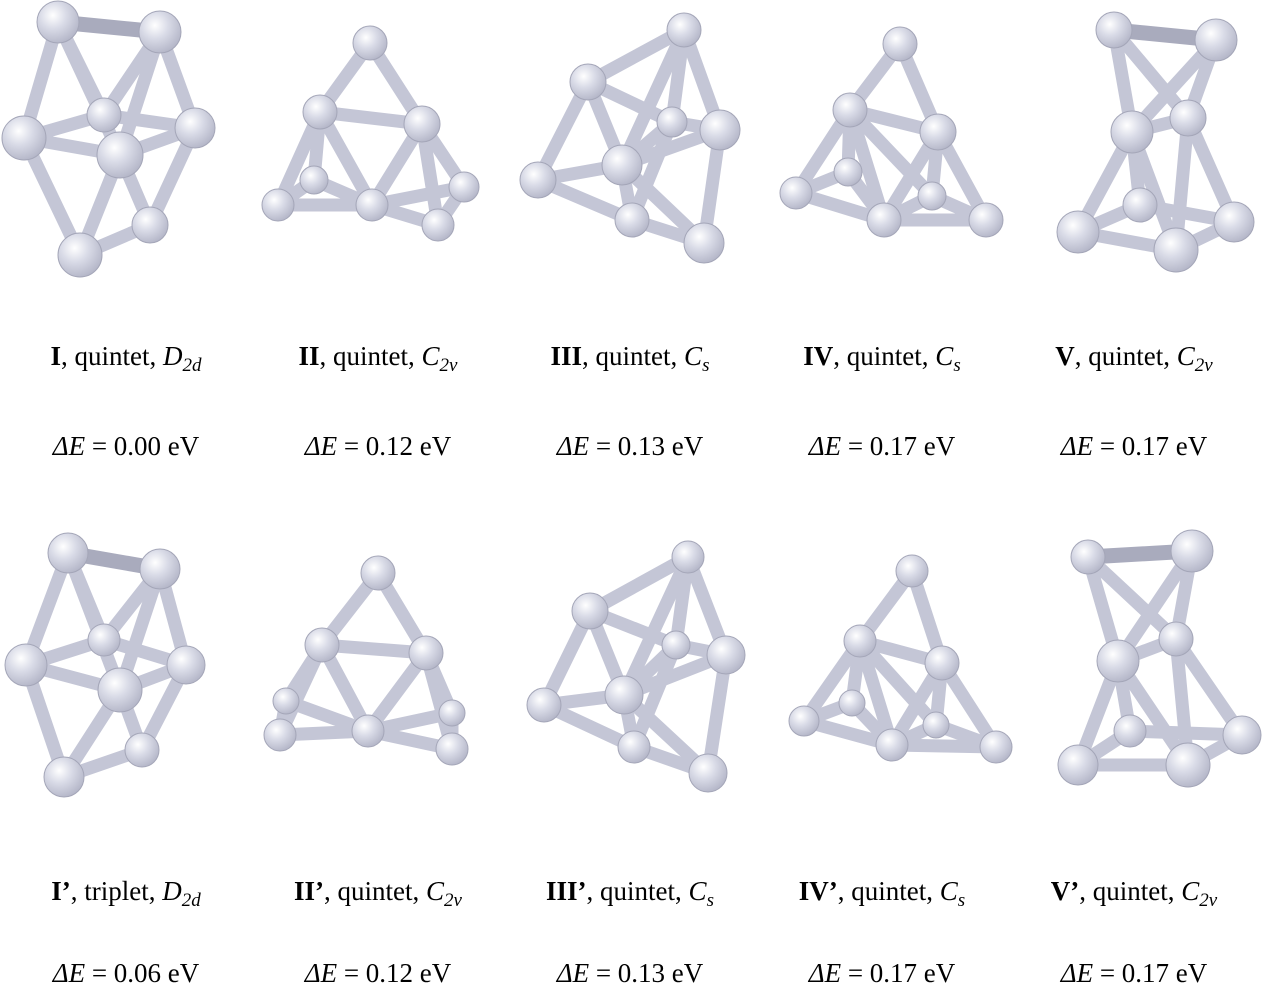 The height and width of the screenshot is (989, 1262). I want to click on relative-energy: ΔE = 0.13 eV, so click(630, 973).